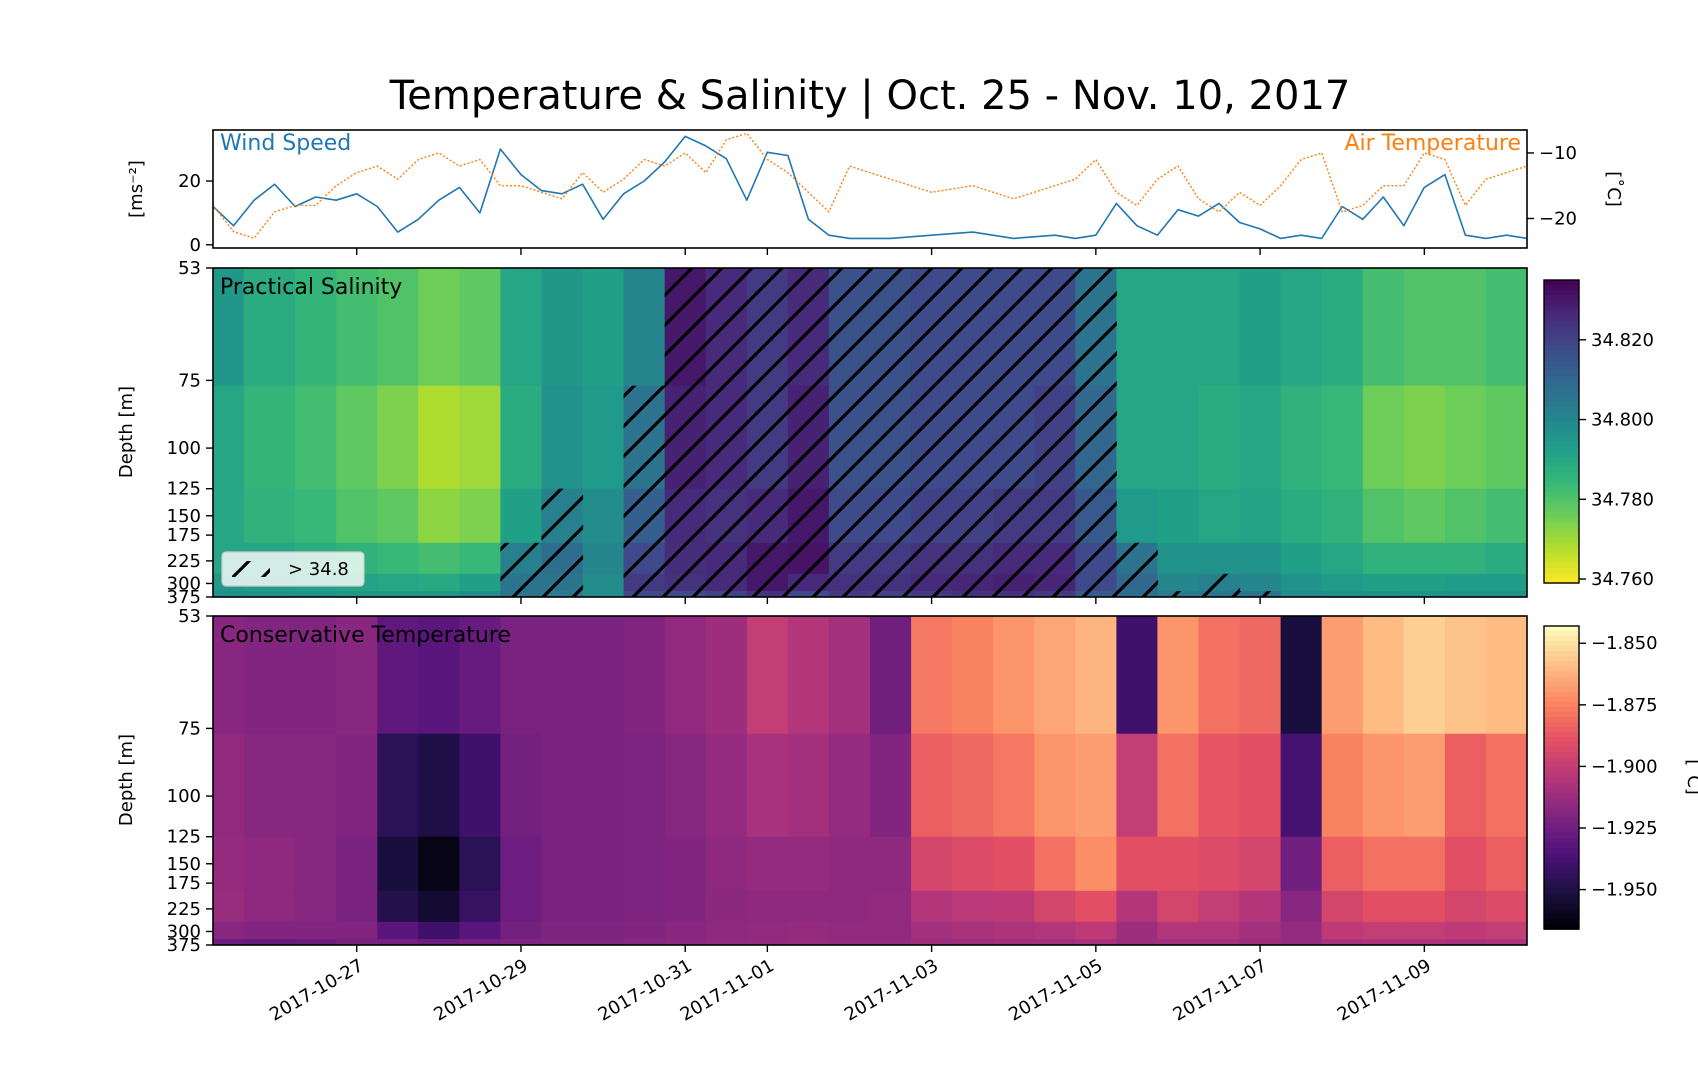 The width and height of the screenshot is (1698, 1080). What do you see at coordinates (184, 561) in the screenshot?
I see `salinity-depth-tick-label: 225` at bounding box center [184, 561].